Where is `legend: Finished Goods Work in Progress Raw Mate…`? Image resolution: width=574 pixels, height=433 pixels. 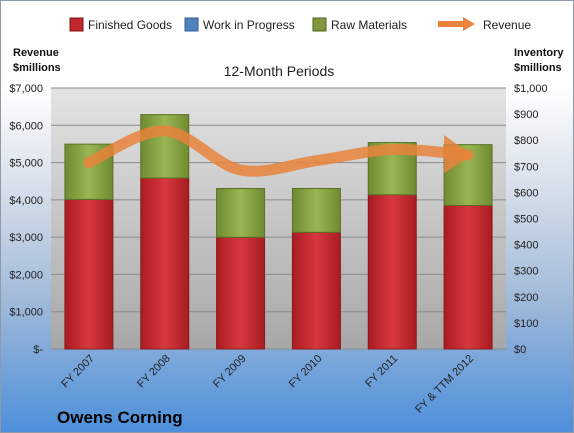
legend: Finished Goods Work in Progress Raw Mate… is located at coordinates (300, 24).